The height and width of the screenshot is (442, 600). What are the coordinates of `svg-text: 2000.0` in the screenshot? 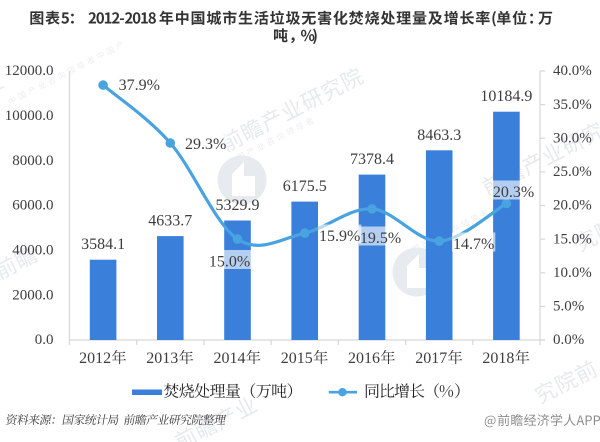 It's located at (32, 295).